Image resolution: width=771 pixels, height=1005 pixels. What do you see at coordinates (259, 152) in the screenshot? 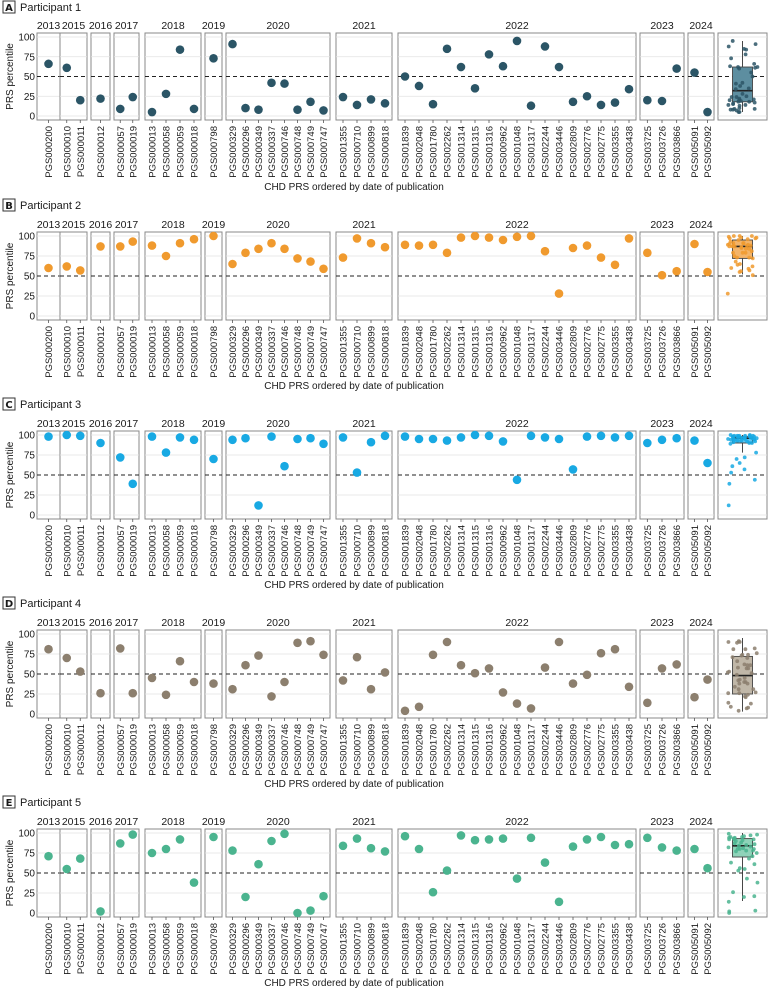
I see `pgs-label: PGS000349` at bounding box center [259, 152].